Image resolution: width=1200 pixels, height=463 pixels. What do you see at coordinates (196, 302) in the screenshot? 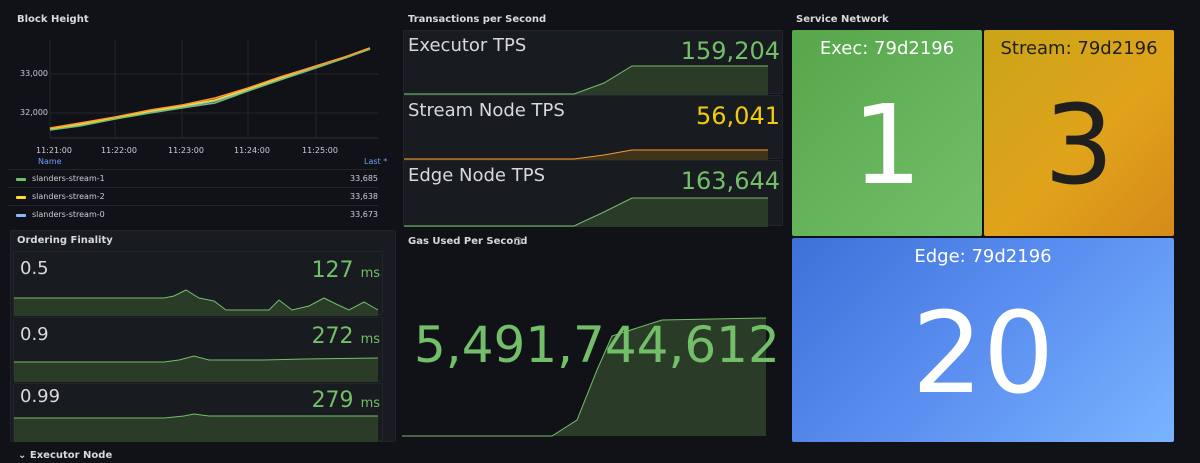
I see `finality-p50-sparkline` at bounding box center [196, 302].